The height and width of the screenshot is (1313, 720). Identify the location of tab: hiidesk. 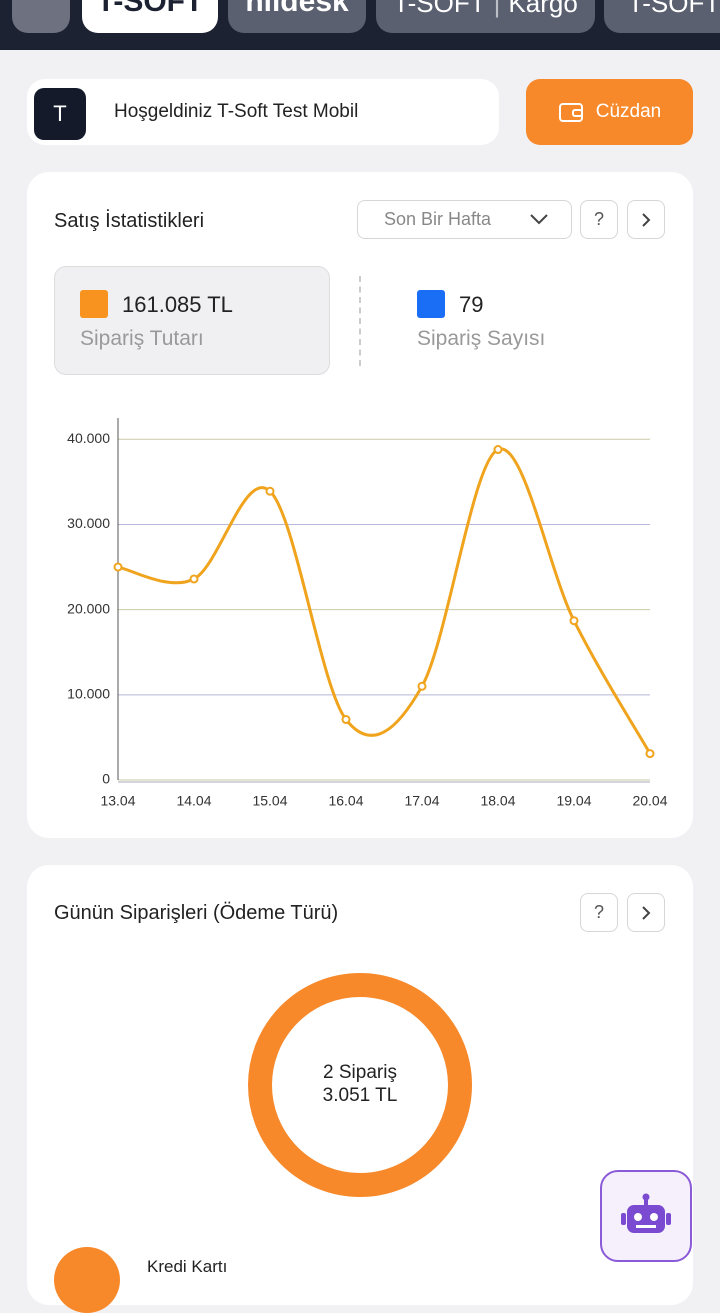
(297, 16).